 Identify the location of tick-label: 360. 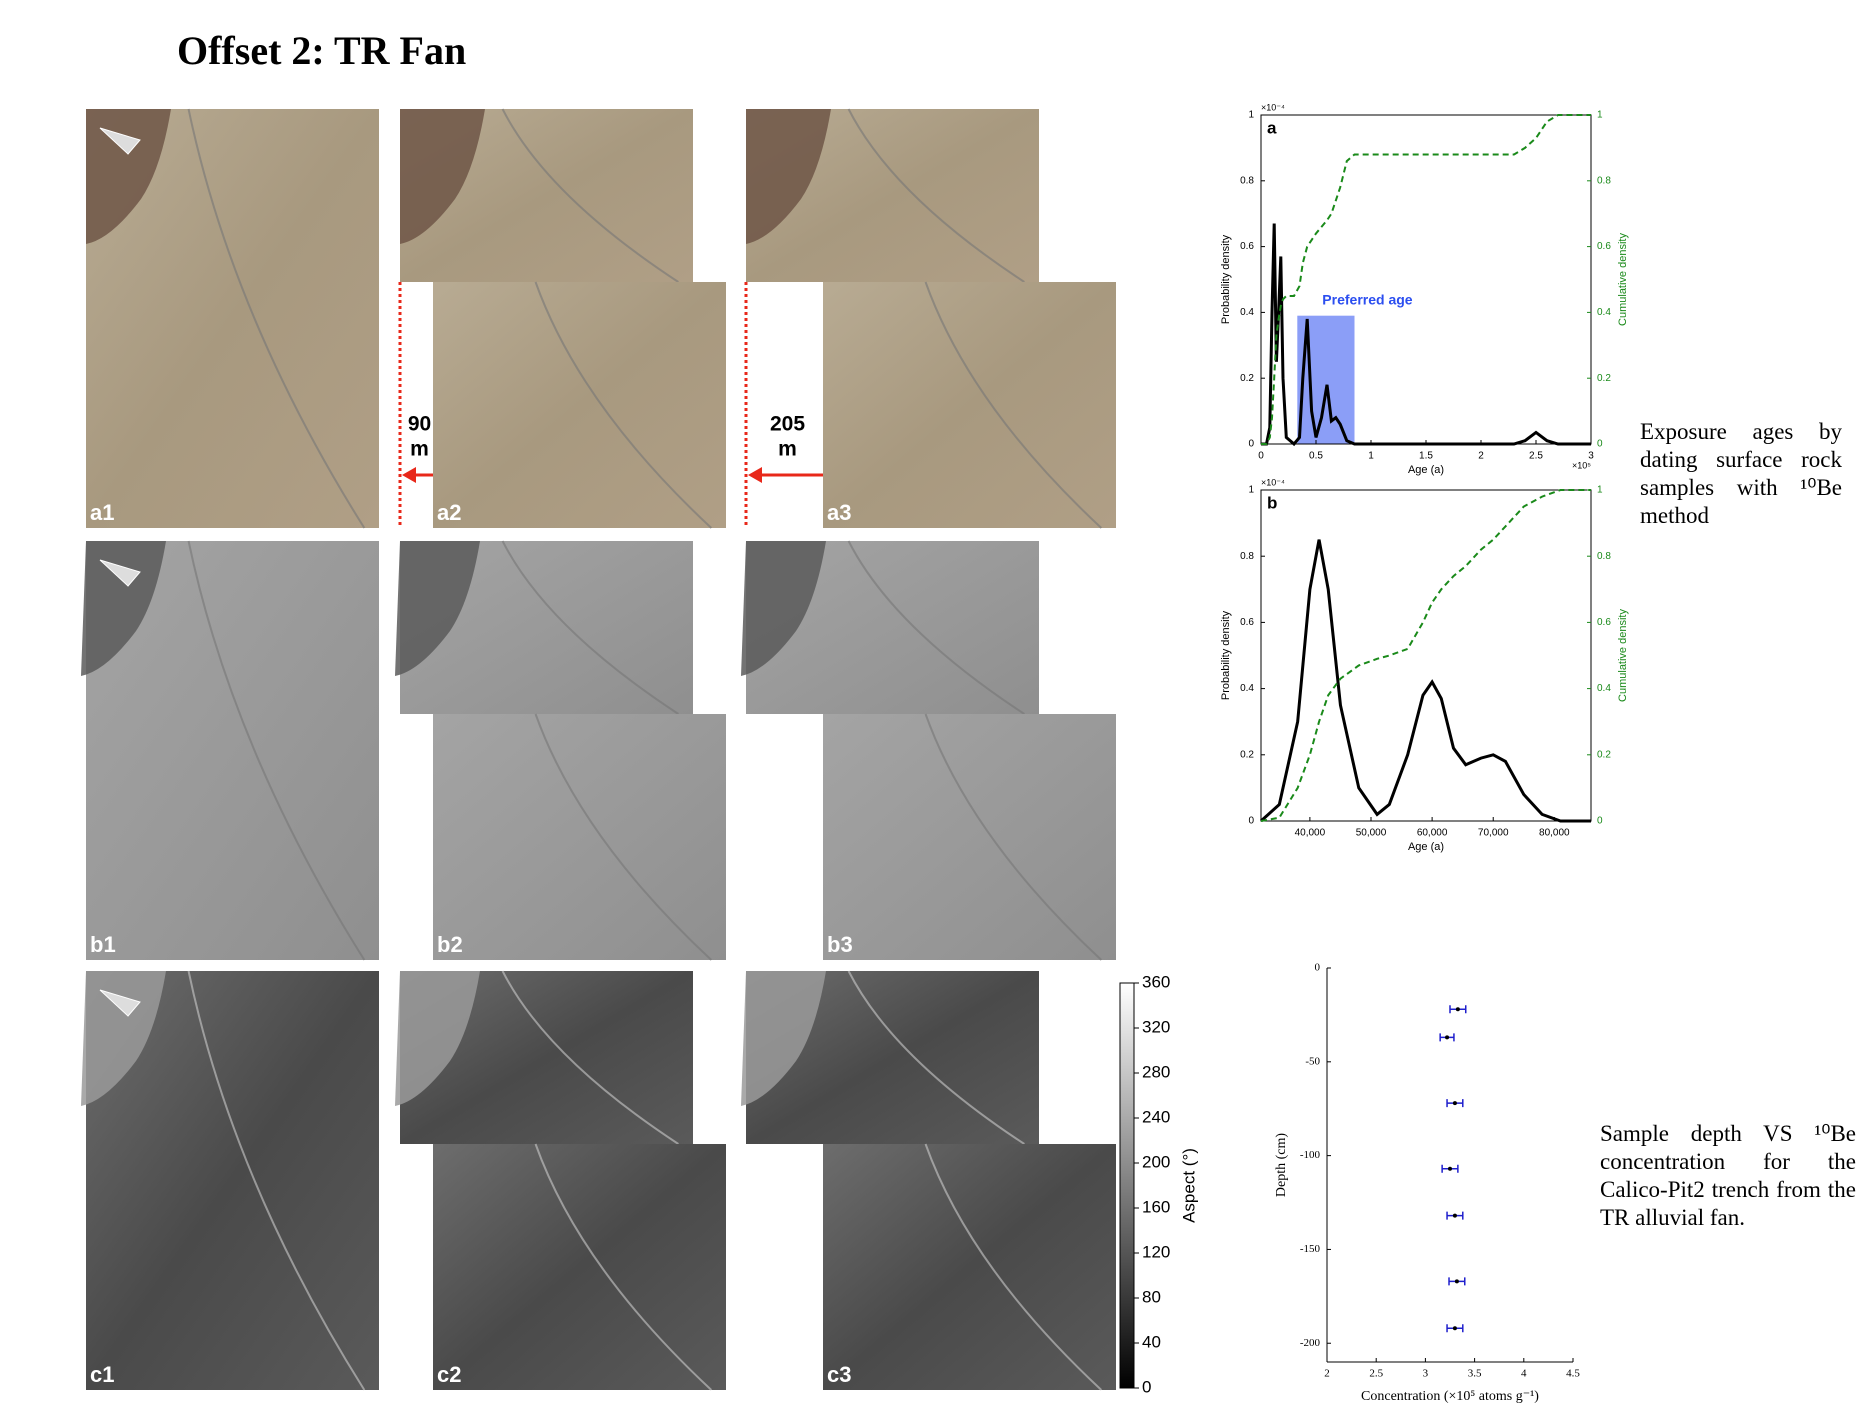
(1156, 981).